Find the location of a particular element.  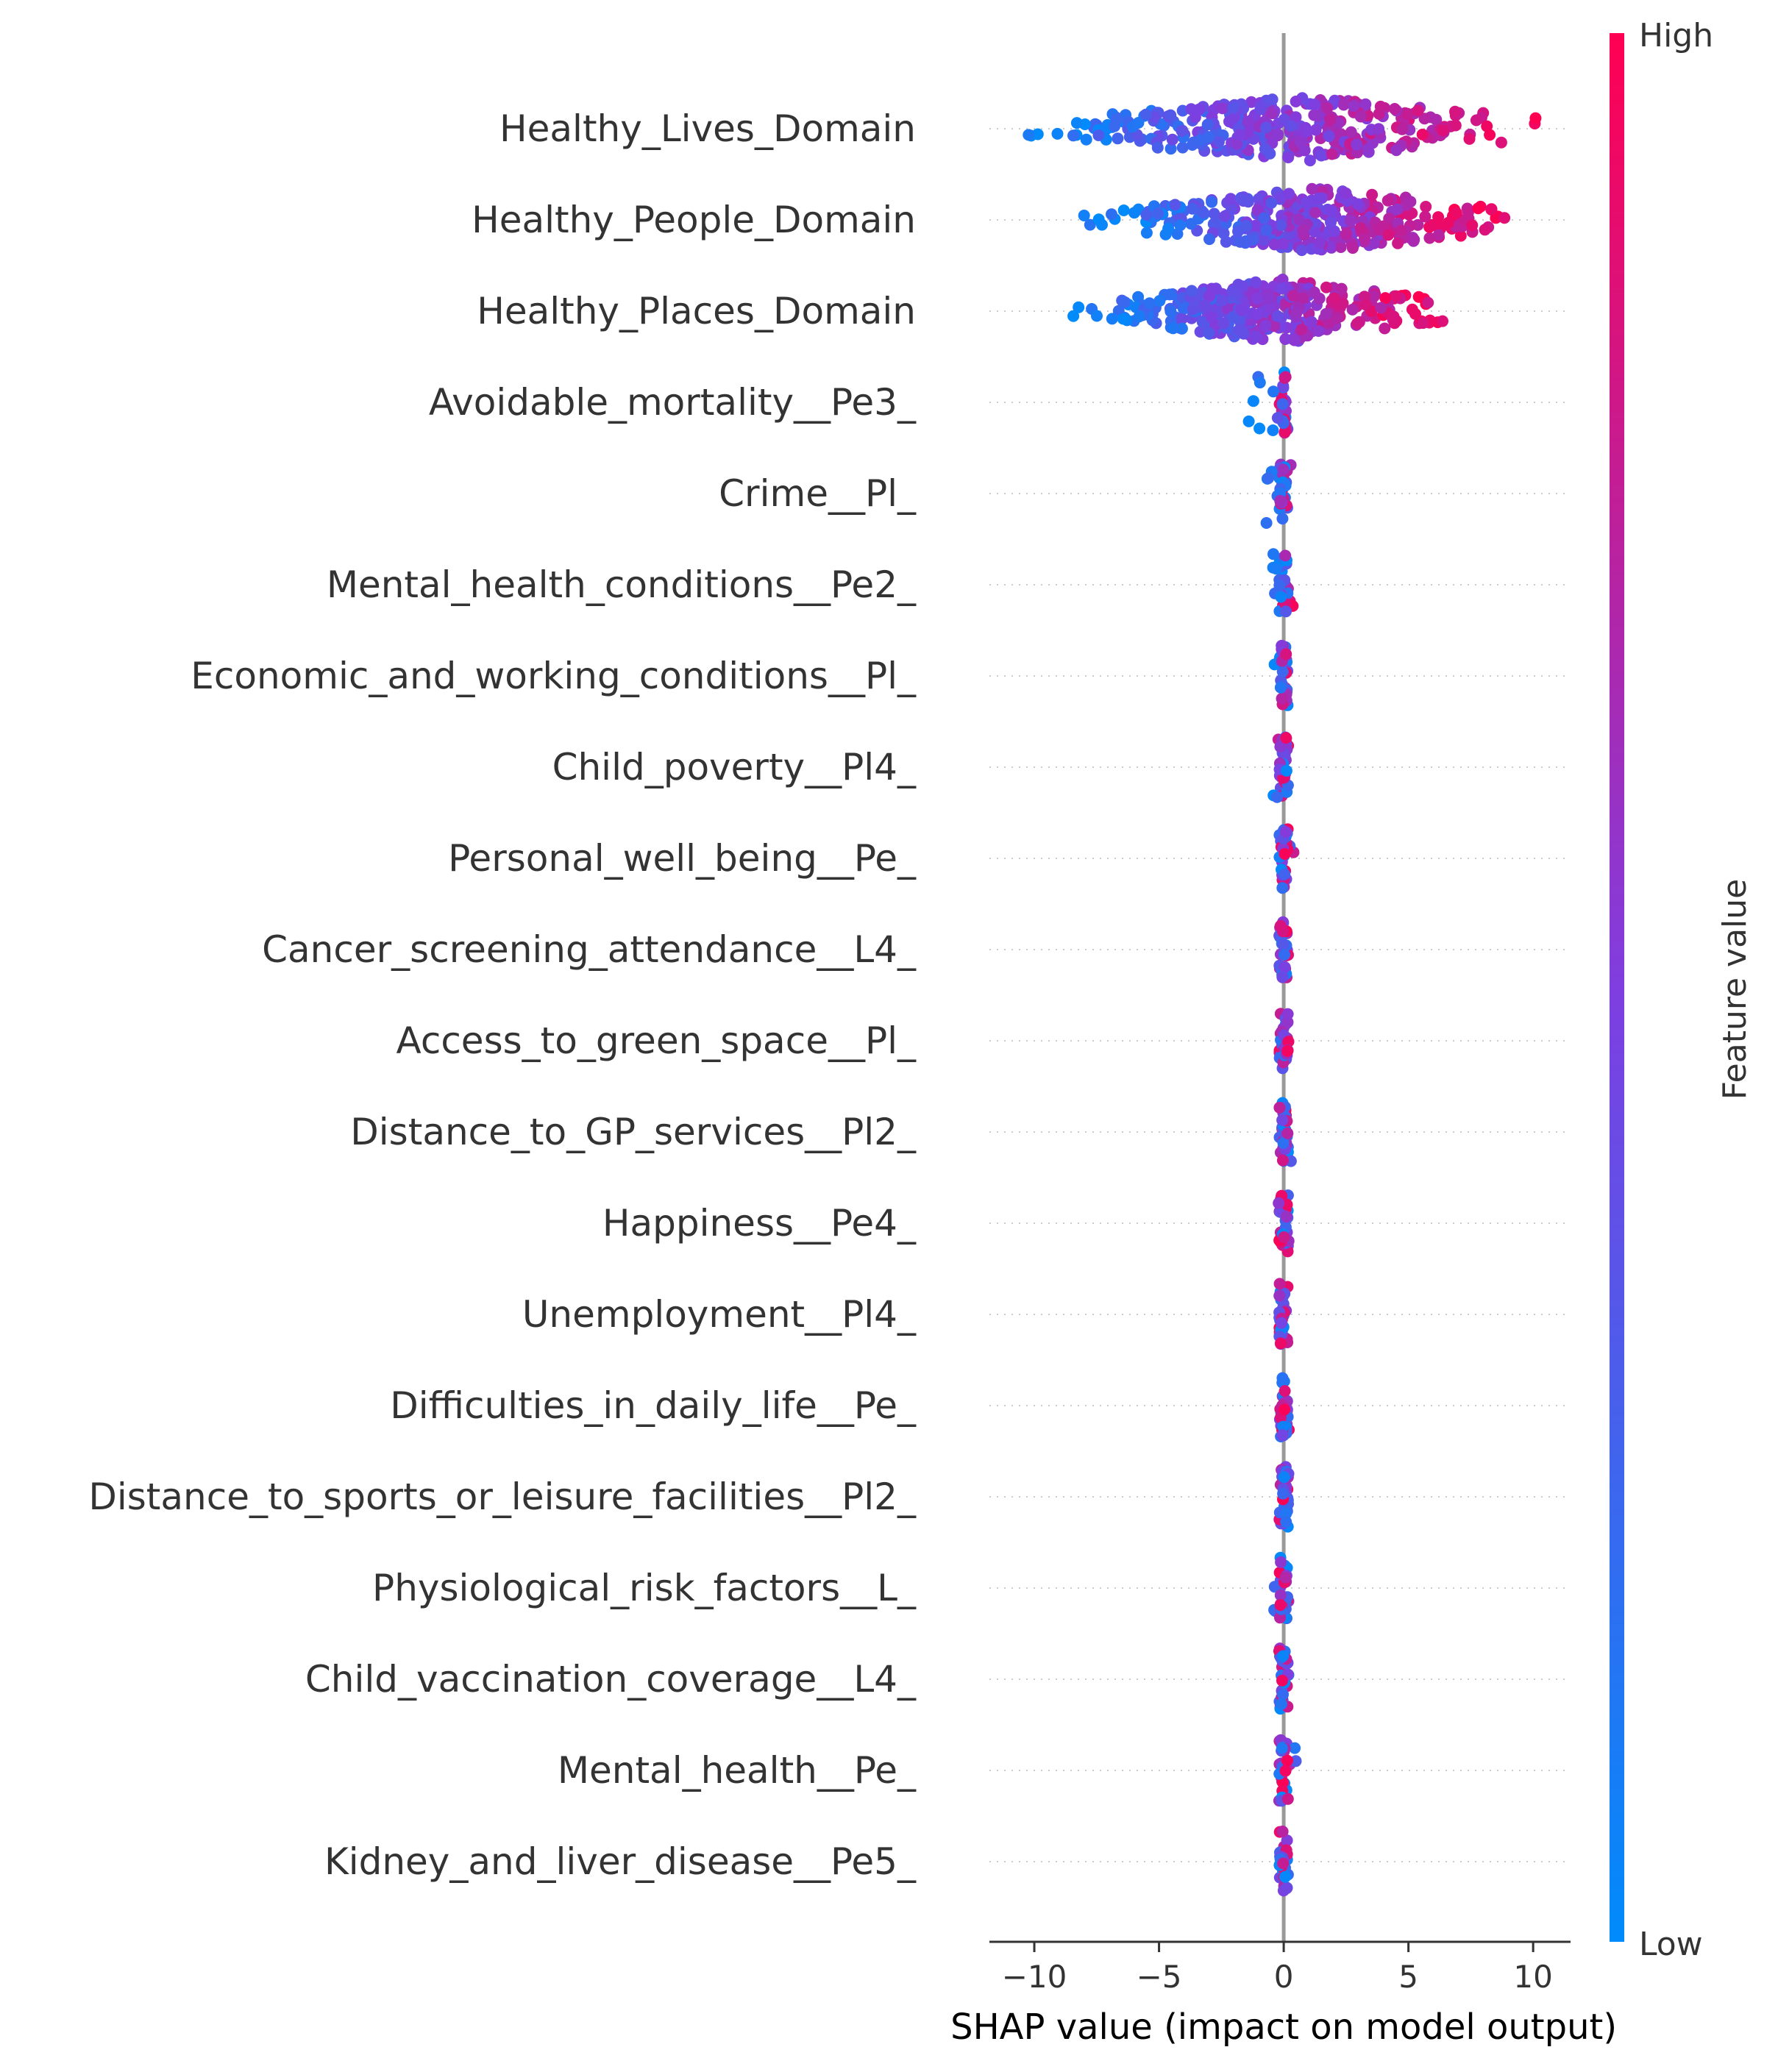

x-ticks: −10 −5 0 5 10 is located at coordinates (1277, 1968).